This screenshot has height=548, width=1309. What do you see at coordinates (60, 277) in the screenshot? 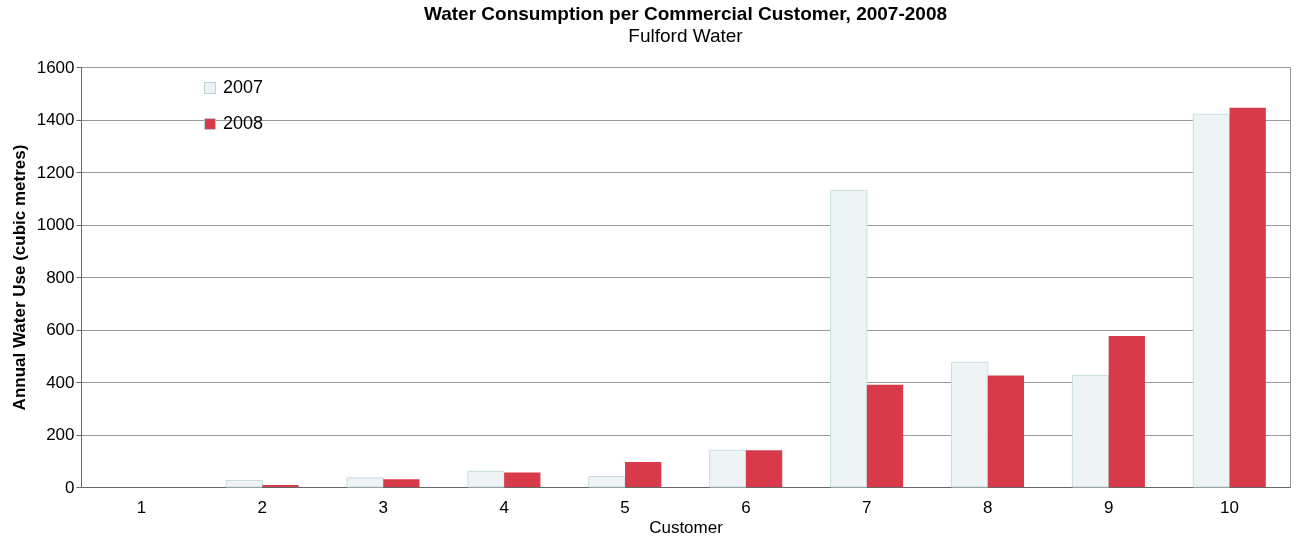
I see `y-tick-label: 800` at bounding box center [60, 277].